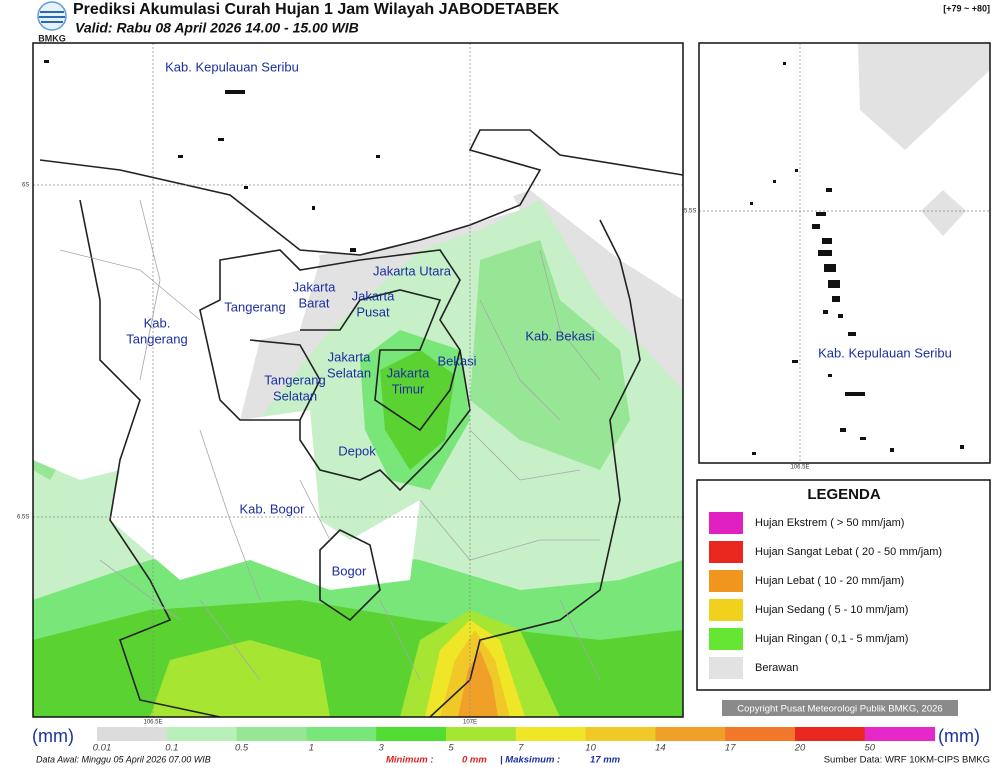 Image resolution: width=1000 pixels, height=774 pixels. I want to click on colorbar-tick: 7, so click(521, 748).